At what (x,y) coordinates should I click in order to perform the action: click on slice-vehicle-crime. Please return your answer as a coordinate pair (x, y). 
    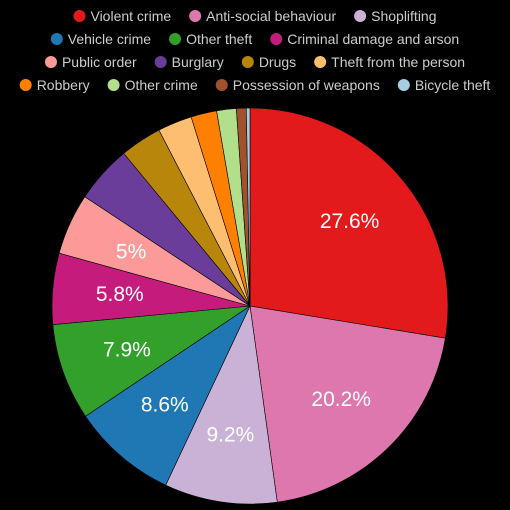
    Looking at the image, I should click on (168, 395).